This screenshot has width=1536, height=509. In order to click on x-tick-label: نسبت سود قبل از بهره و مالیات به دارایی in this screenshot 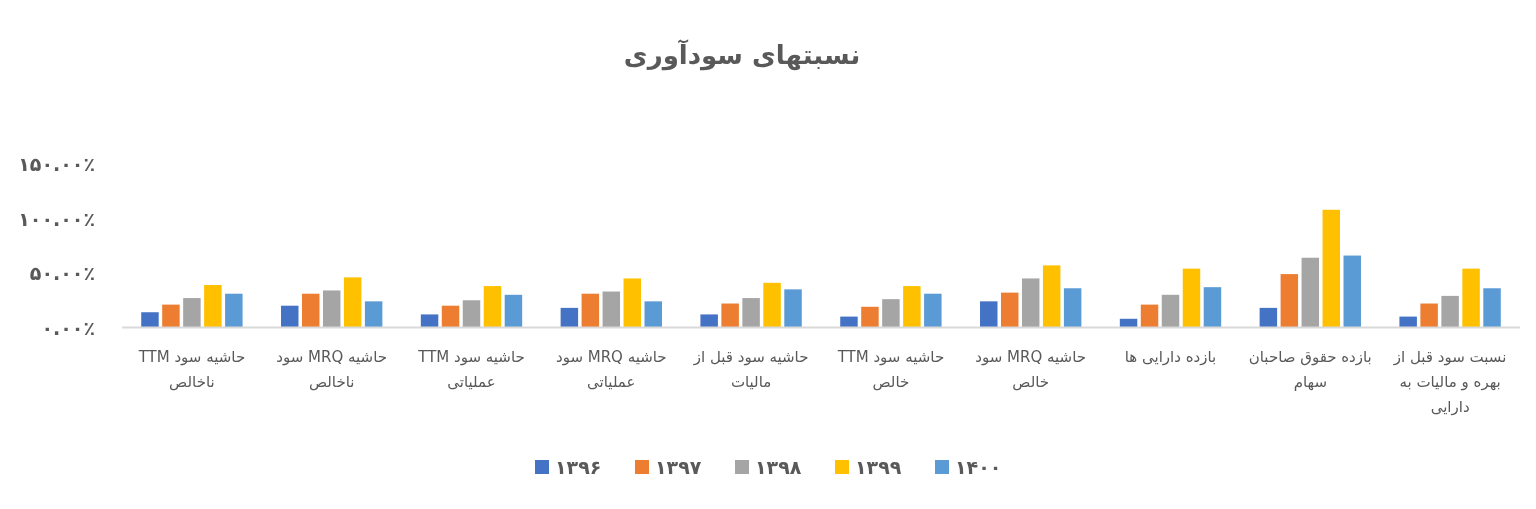, I will do `click(1450, 382)`.